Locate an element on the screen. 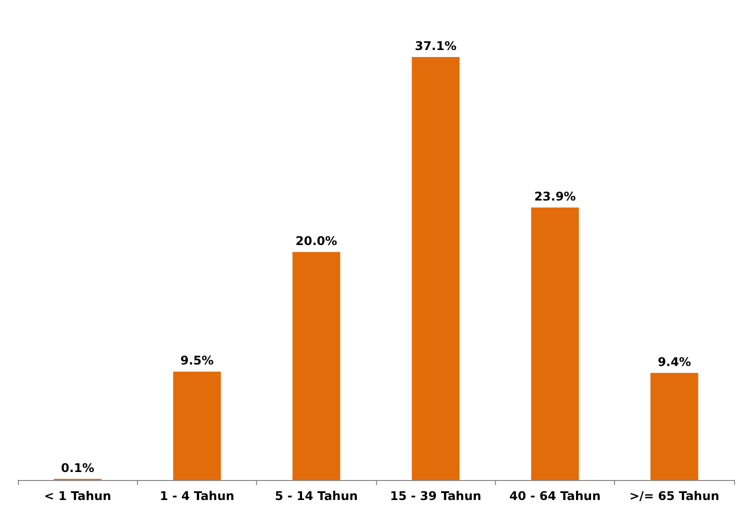 The image size is (736, 512). x-tick-label: 15 - 39 Tahun is located at coordinates (436, 496).